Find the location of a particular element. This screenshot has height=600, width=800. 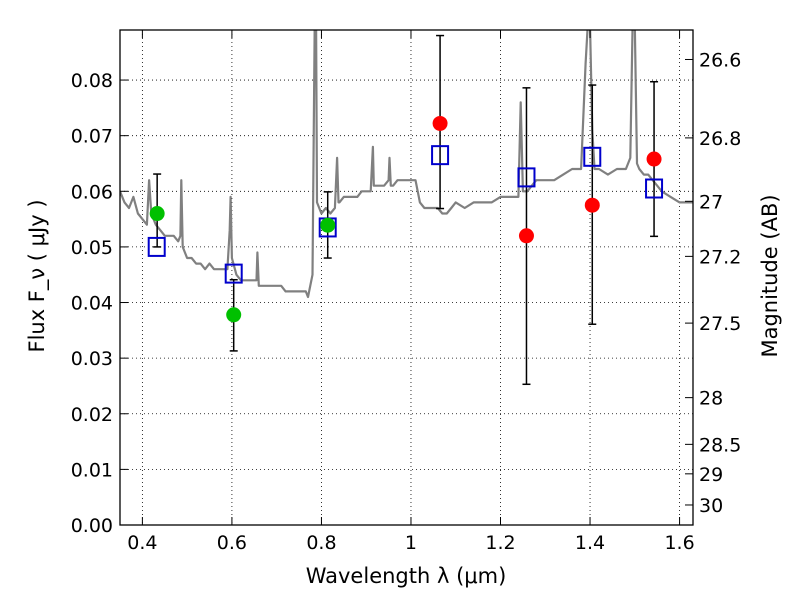

y-tick-label: 0.05 is located at coordinates (92, 248).